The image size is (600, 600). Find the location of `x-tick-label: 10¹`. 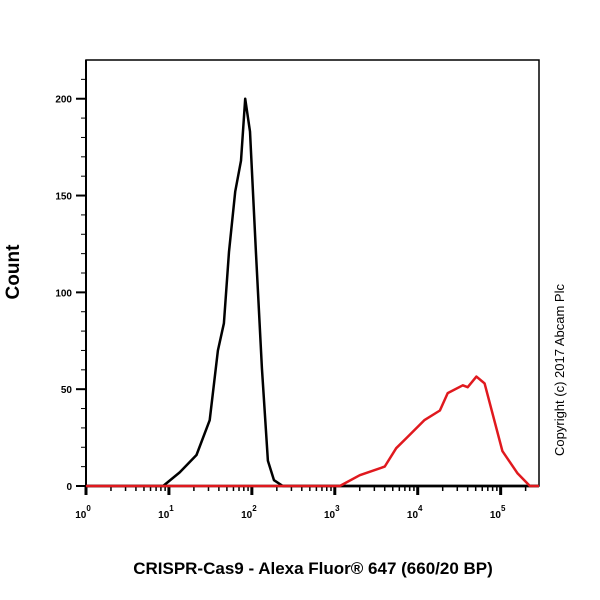

x-tick-label: 10¹ is located at coordinates (166, 512).